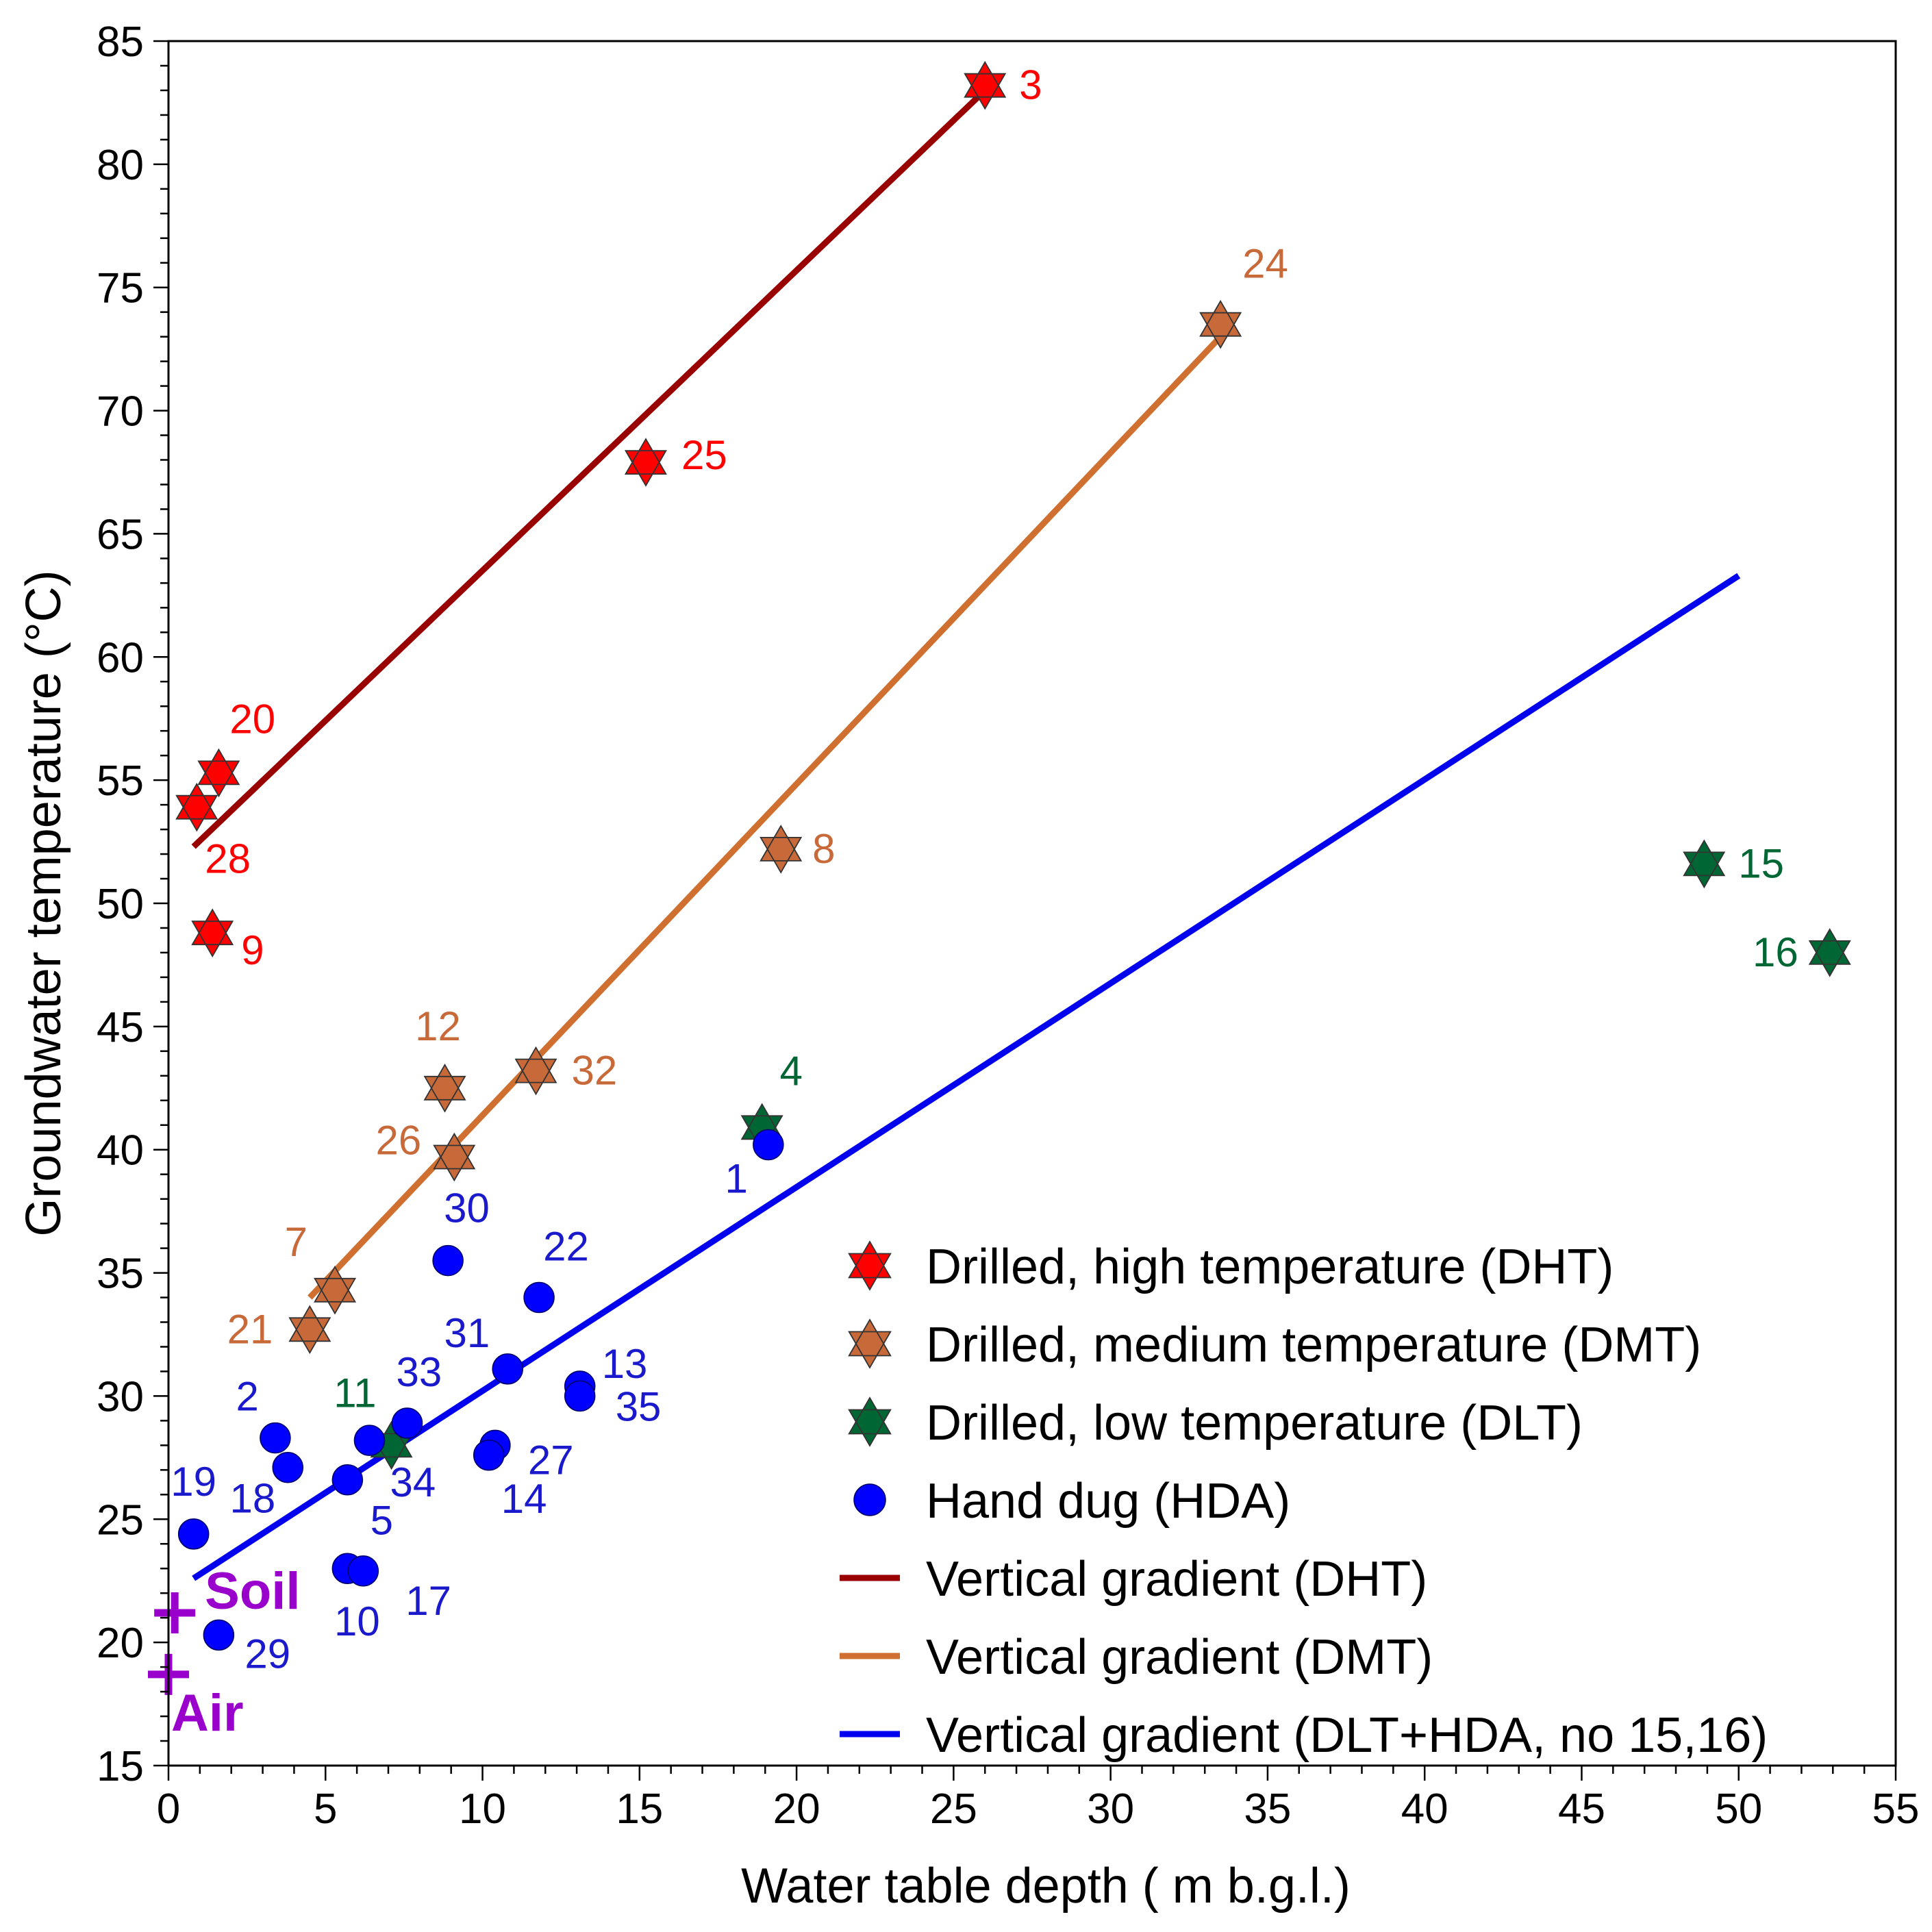 The width and height of the screenshot is (1932, 1932). Describe the element at coordinates (823, 849) in the screenshot. I see `point-label-dmt-8: 8` at that location.